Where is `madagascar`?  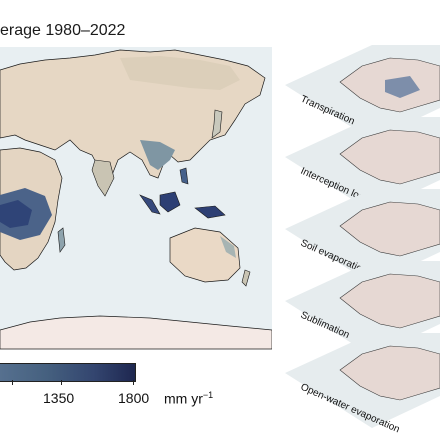
madagascar is located at coordinates (61, 240).